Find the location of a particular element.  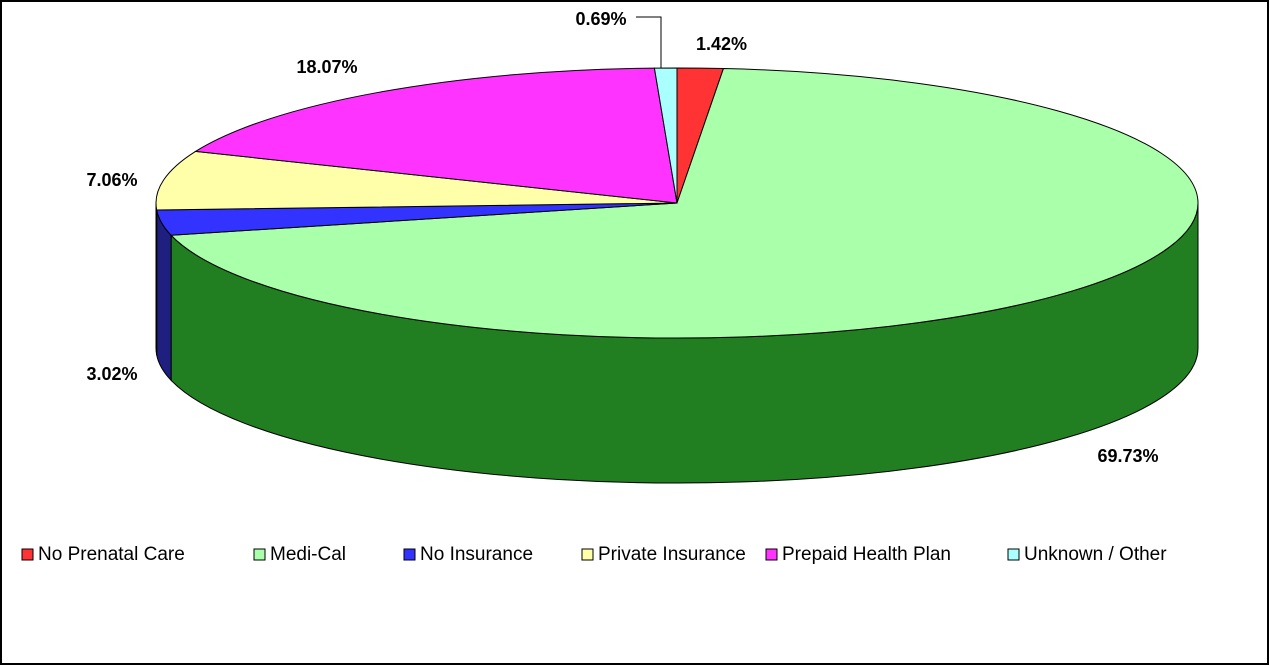

value-label: 7.06% is located at coordinates (111, 180).